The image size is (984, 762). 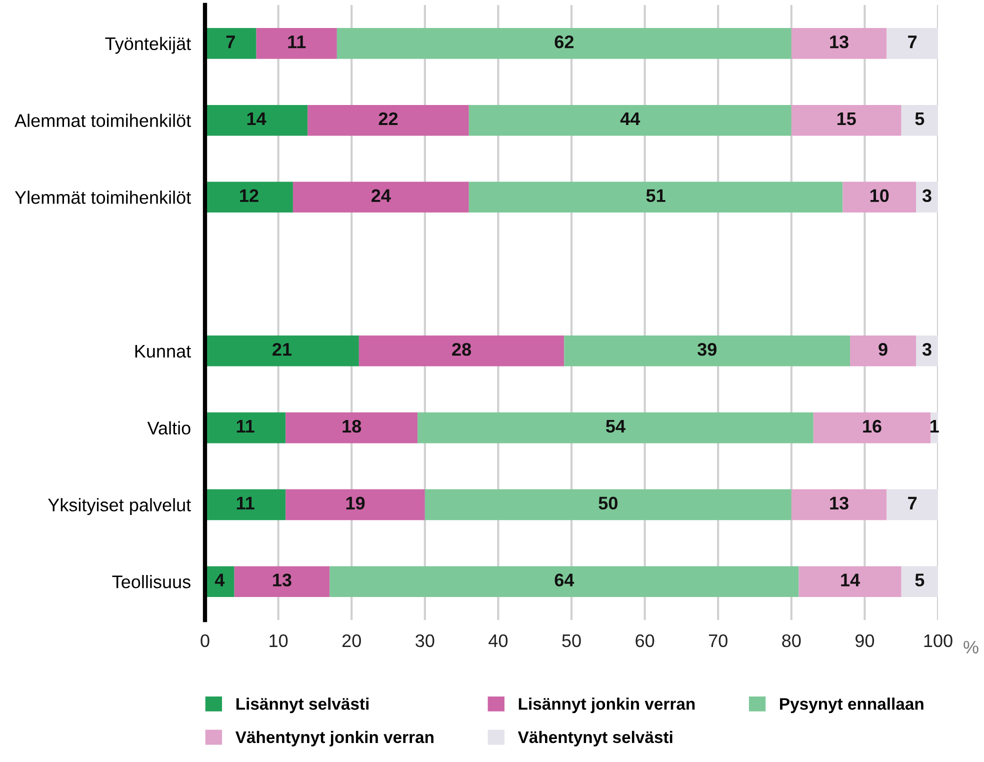 I want to click on data-label: 62, so click(x=564, y=42).